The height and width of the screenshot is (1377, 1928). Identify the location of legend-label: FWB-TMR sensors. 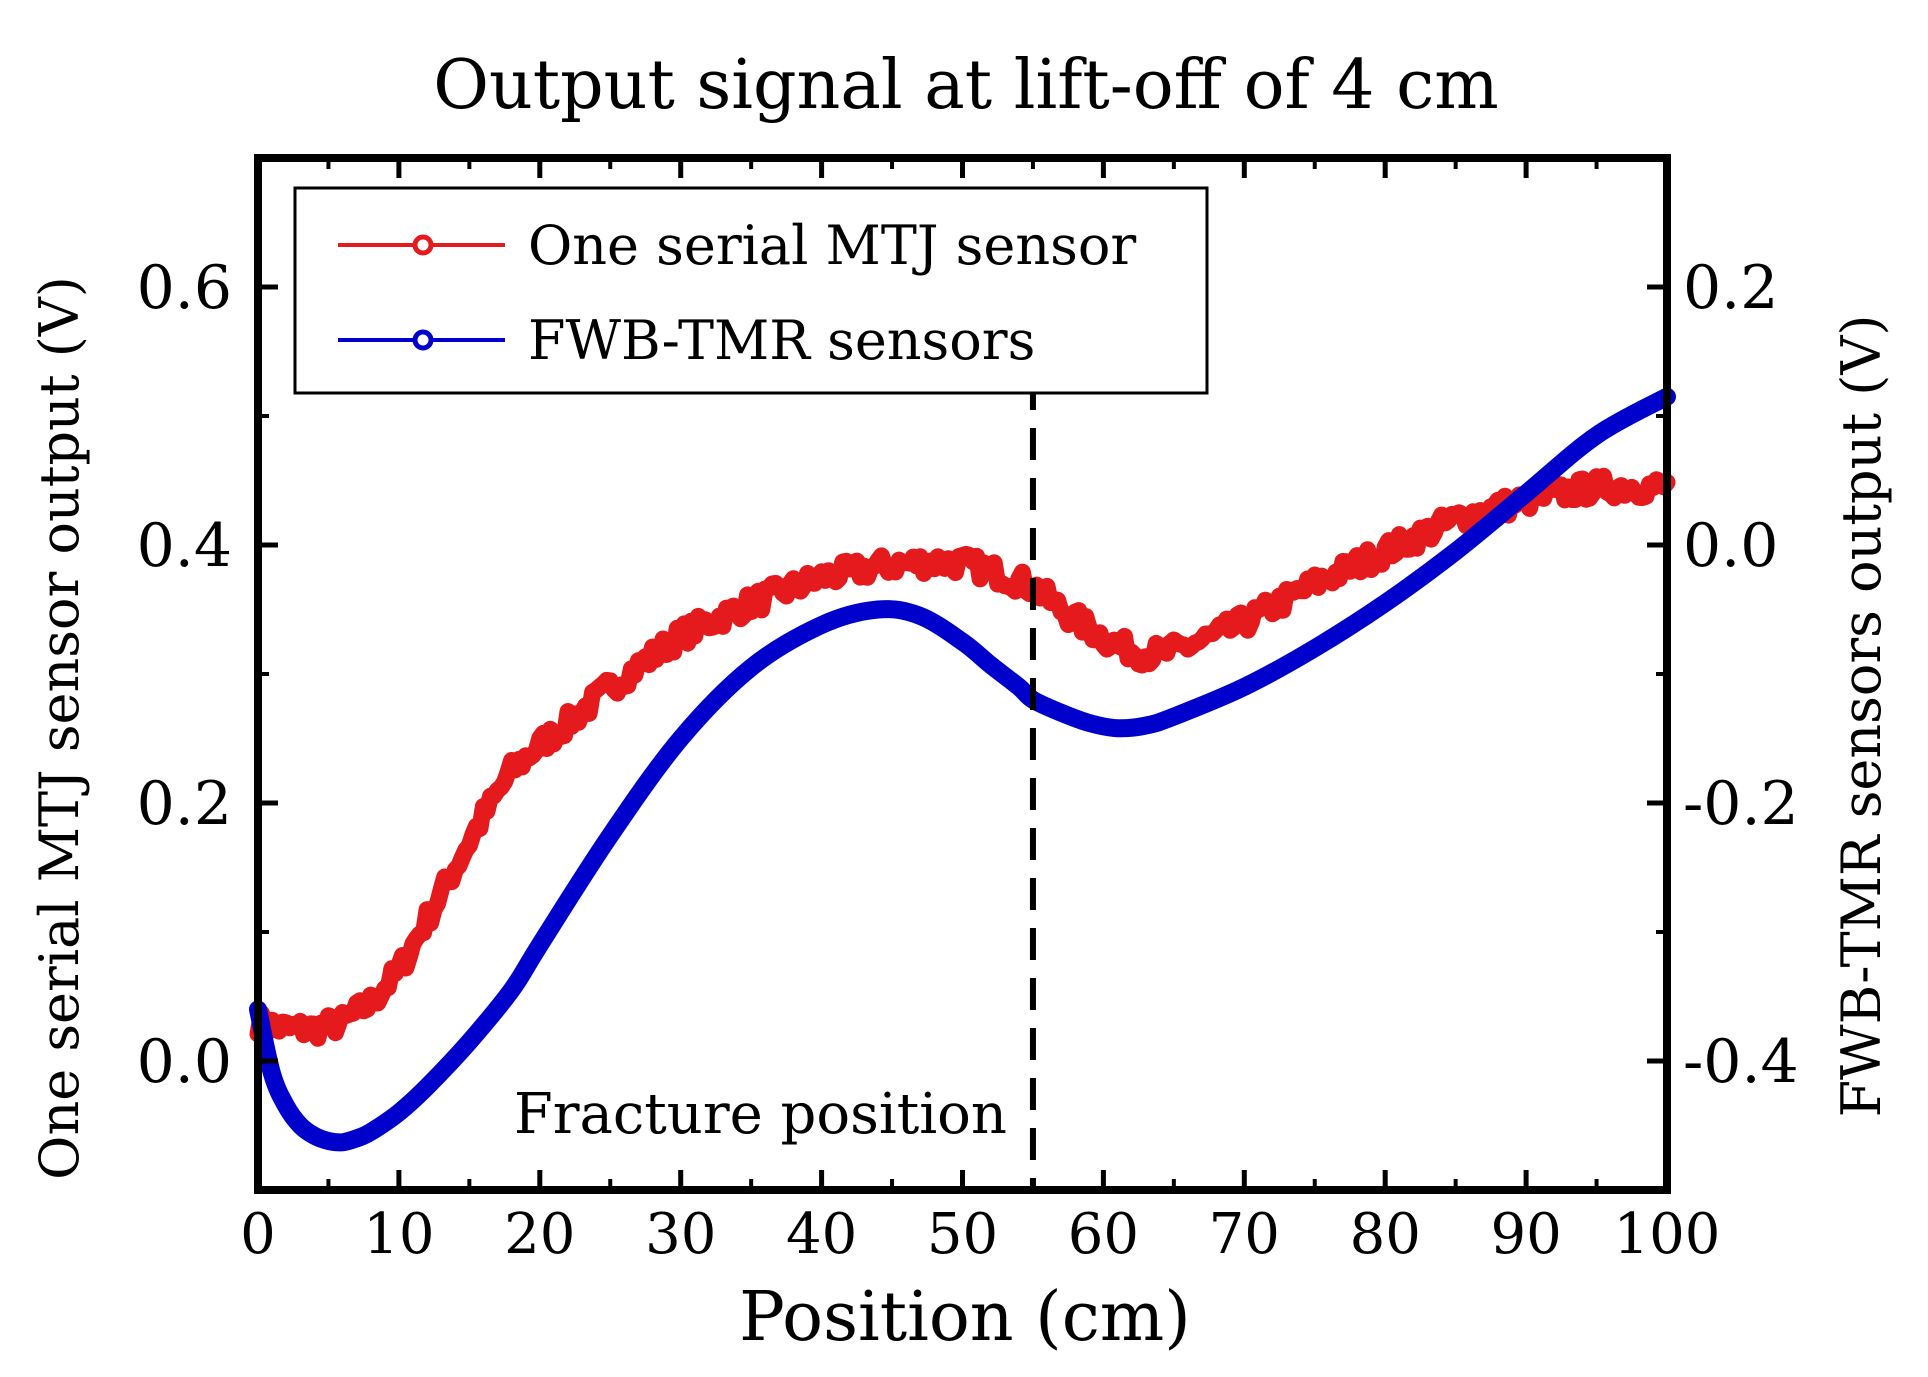
(781, 340).